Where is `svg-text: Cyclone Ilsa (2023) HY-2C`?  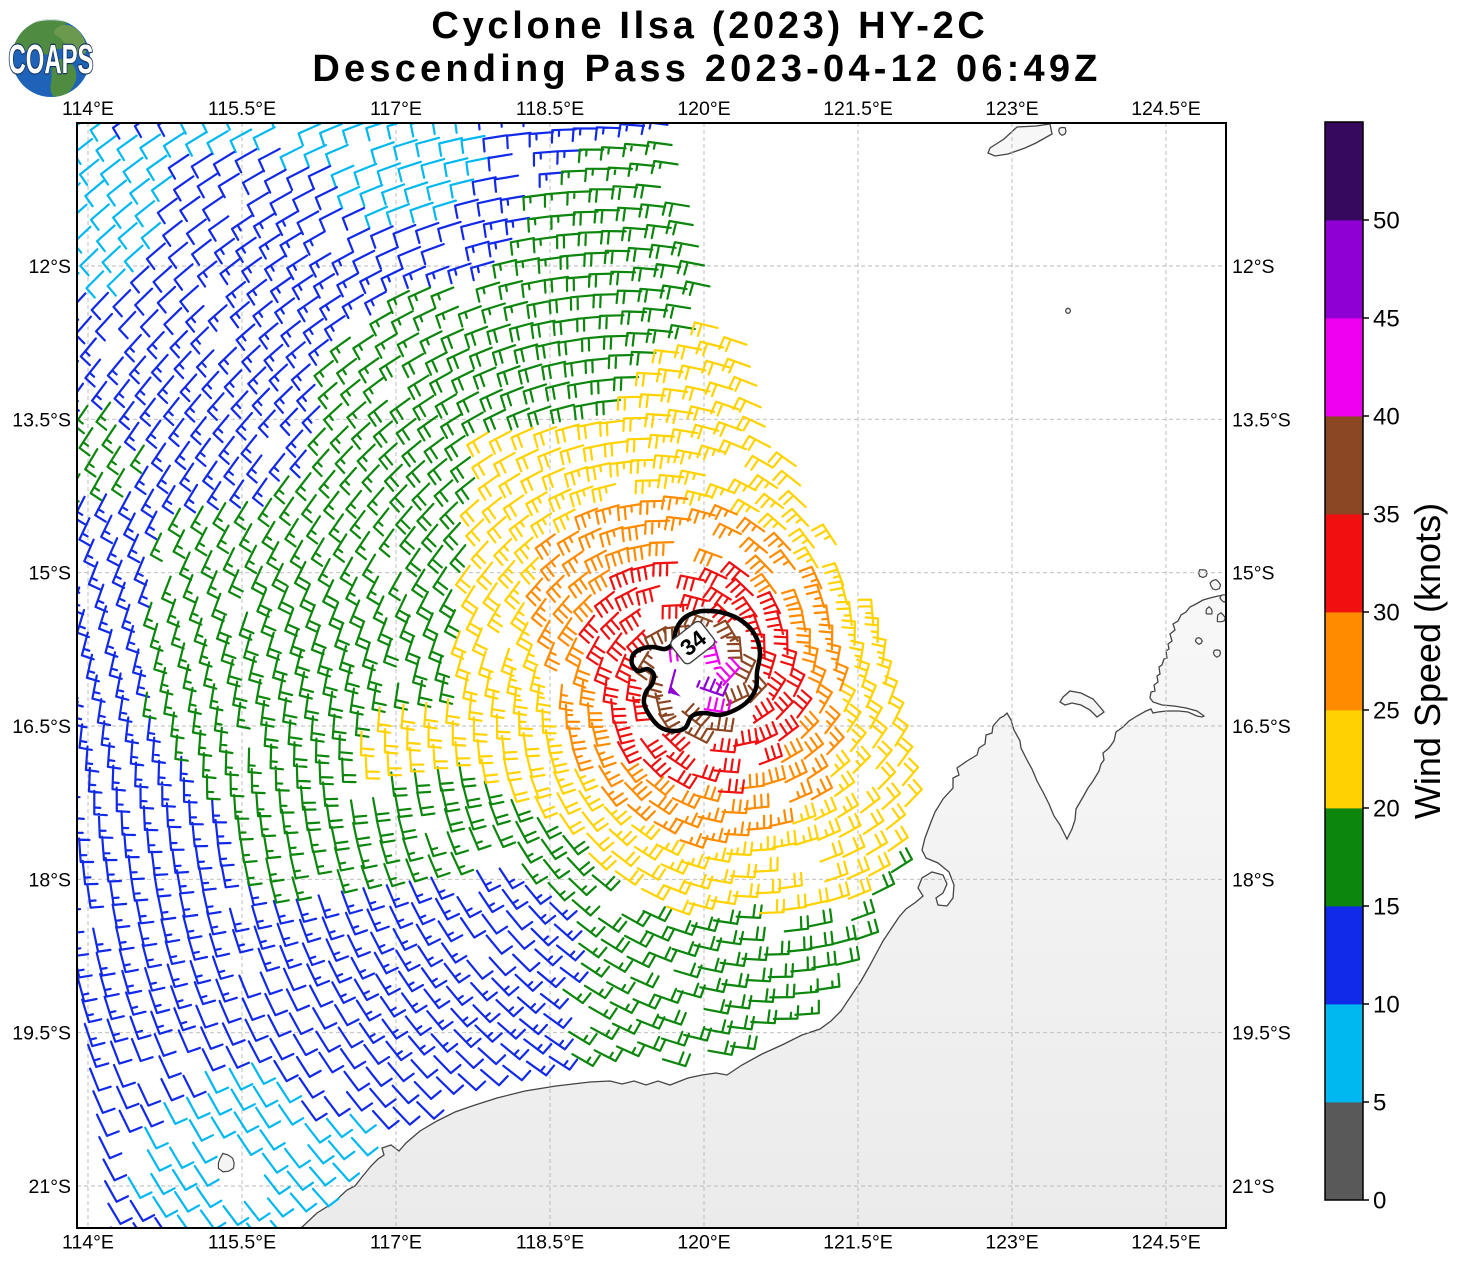
svg-text: Cyclone Ilsa (2023) HY-2C is located at coordinates (709, 26).